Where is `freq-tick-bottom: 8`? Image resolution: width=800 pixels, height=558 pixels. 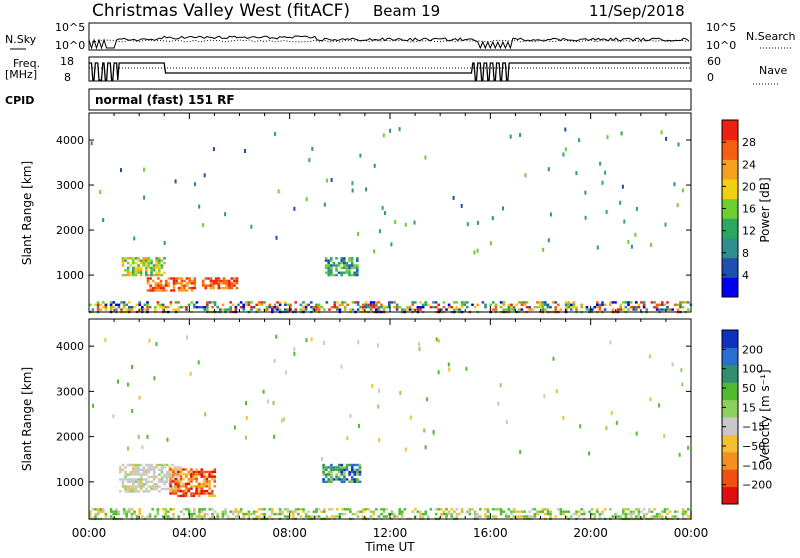 freq-tick-bottom: 8 is located at coordinates (67, 77).